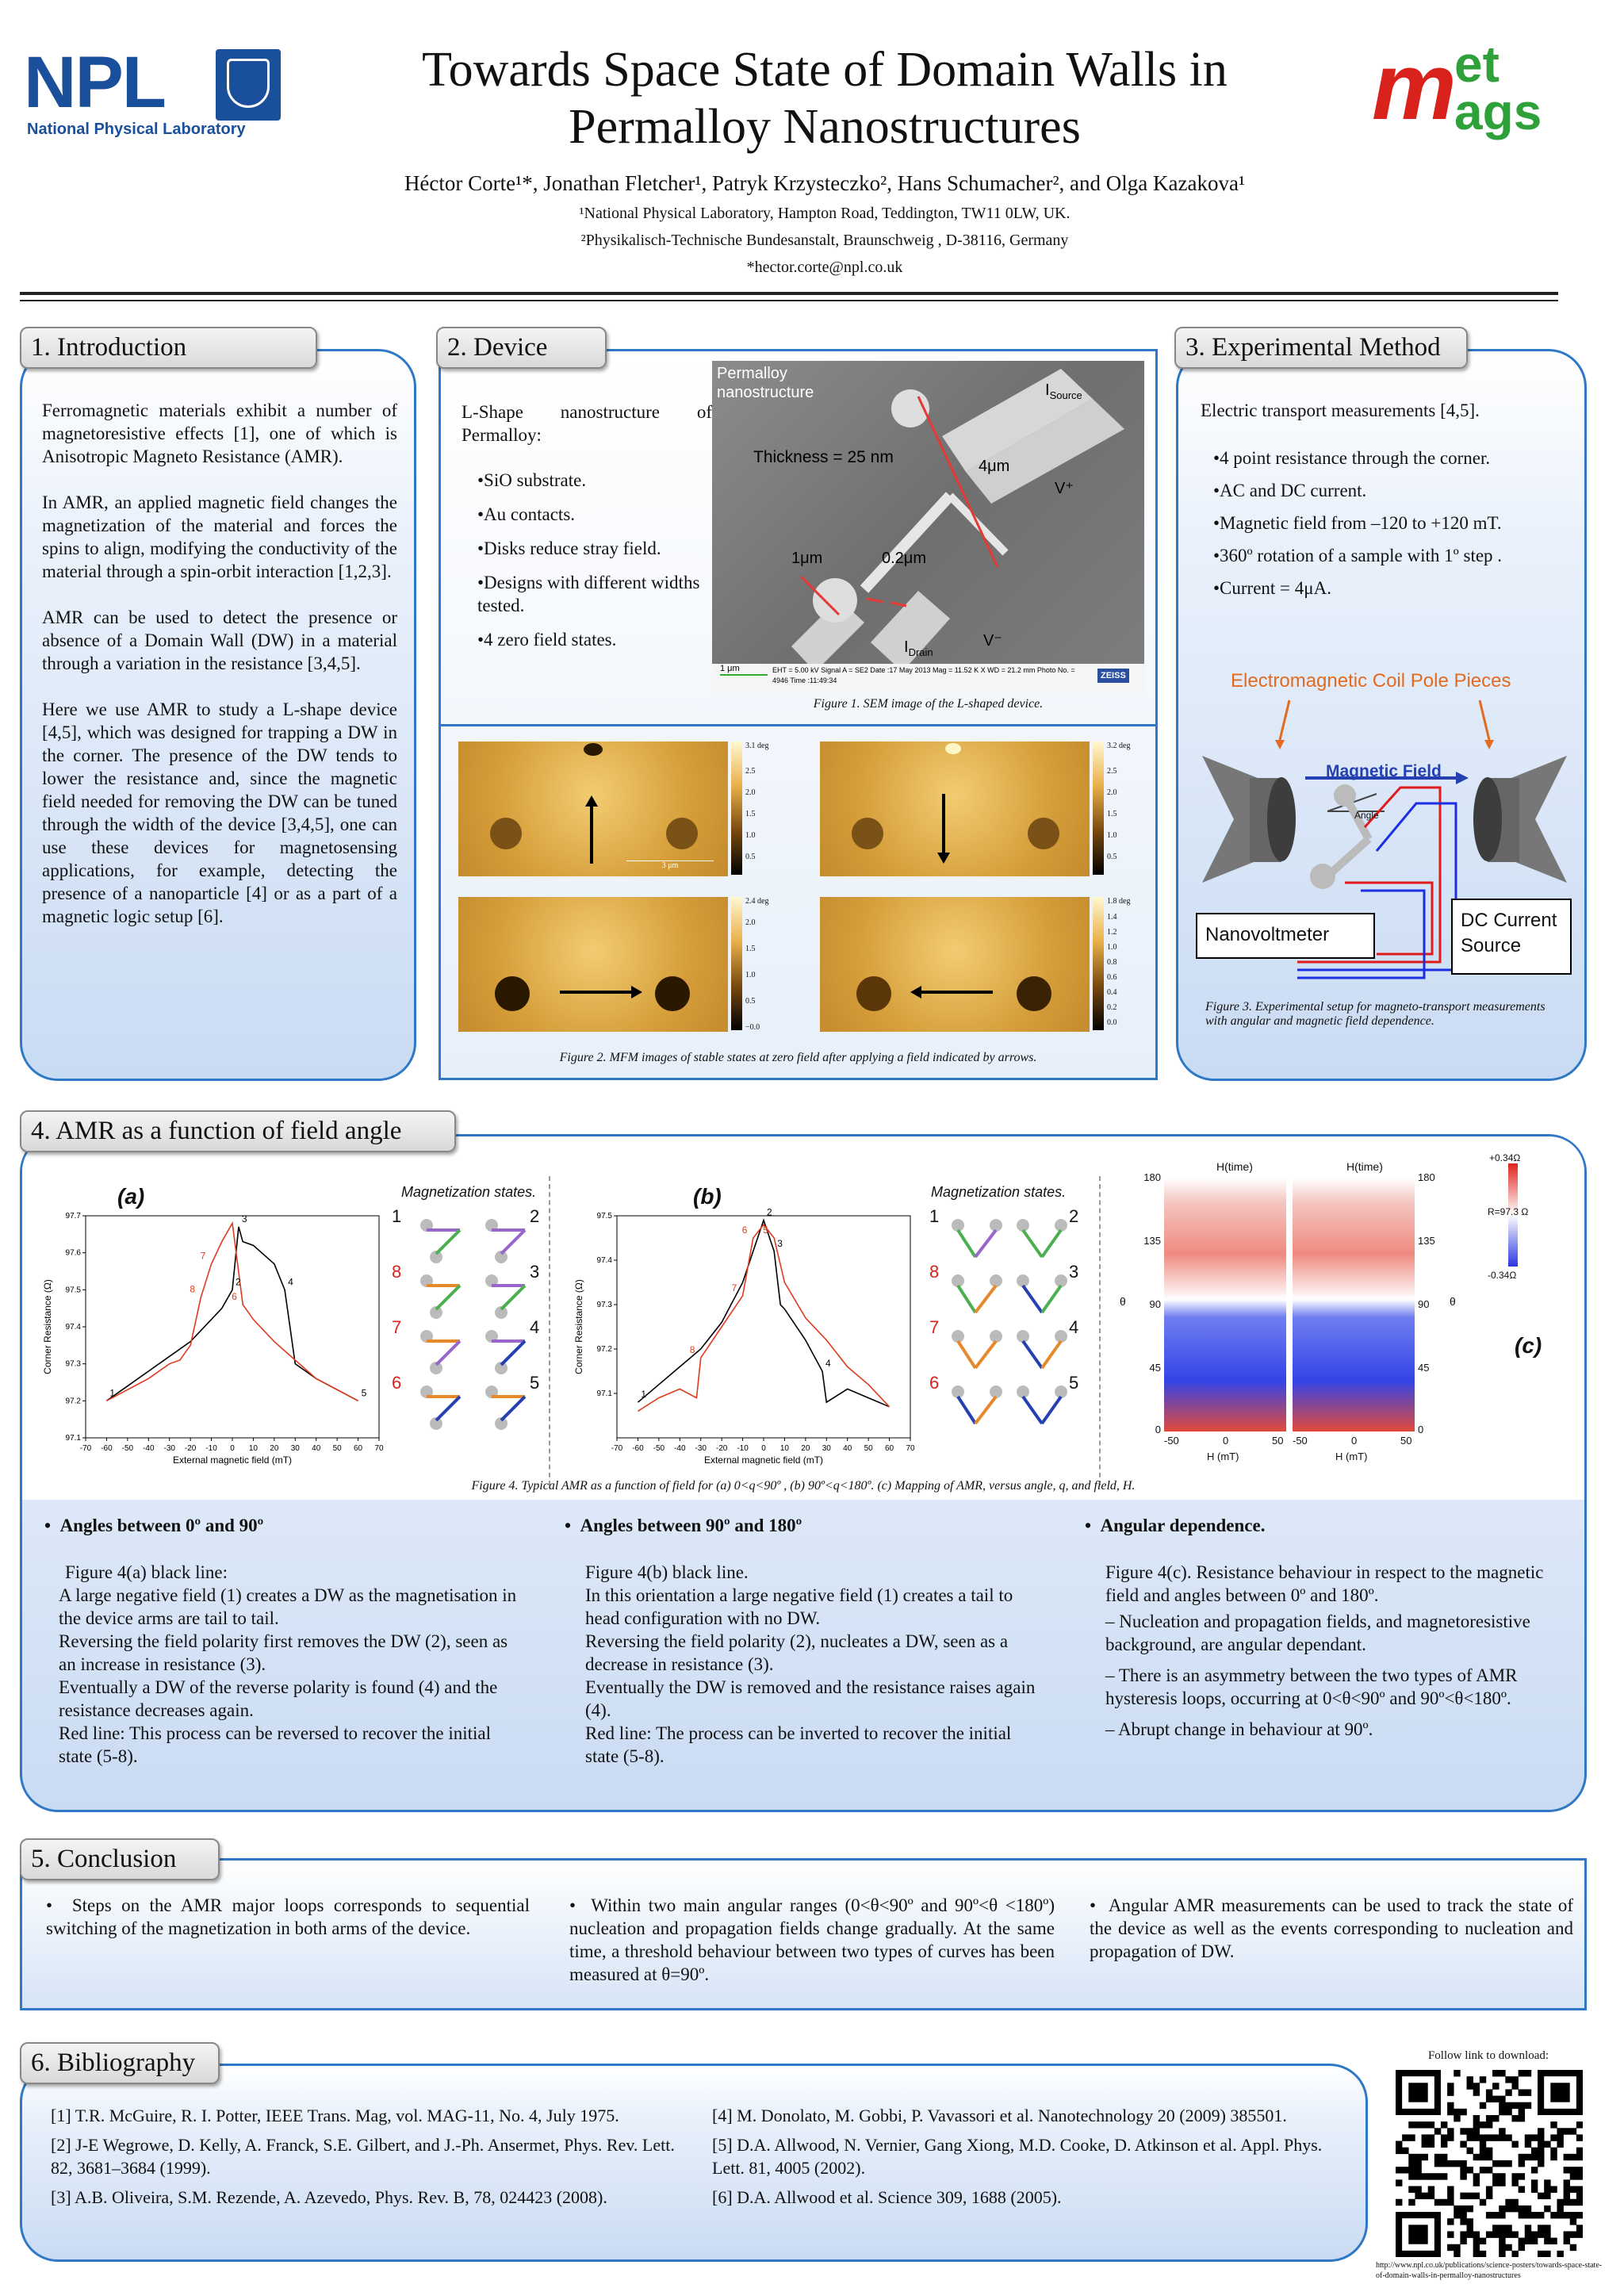  What do you see at coordinates (521, 348) in the screenshot?
I see `tab-device: 2. Device` at bounding box center [521, 348].